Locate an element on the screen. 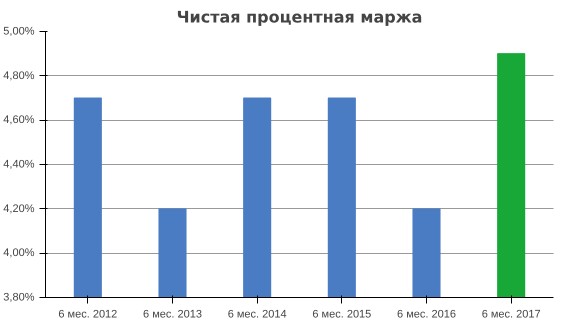 The height and width of the screenshot is (323, 583). y-tick-label: 4,80% is located at coordinates (19, 76).